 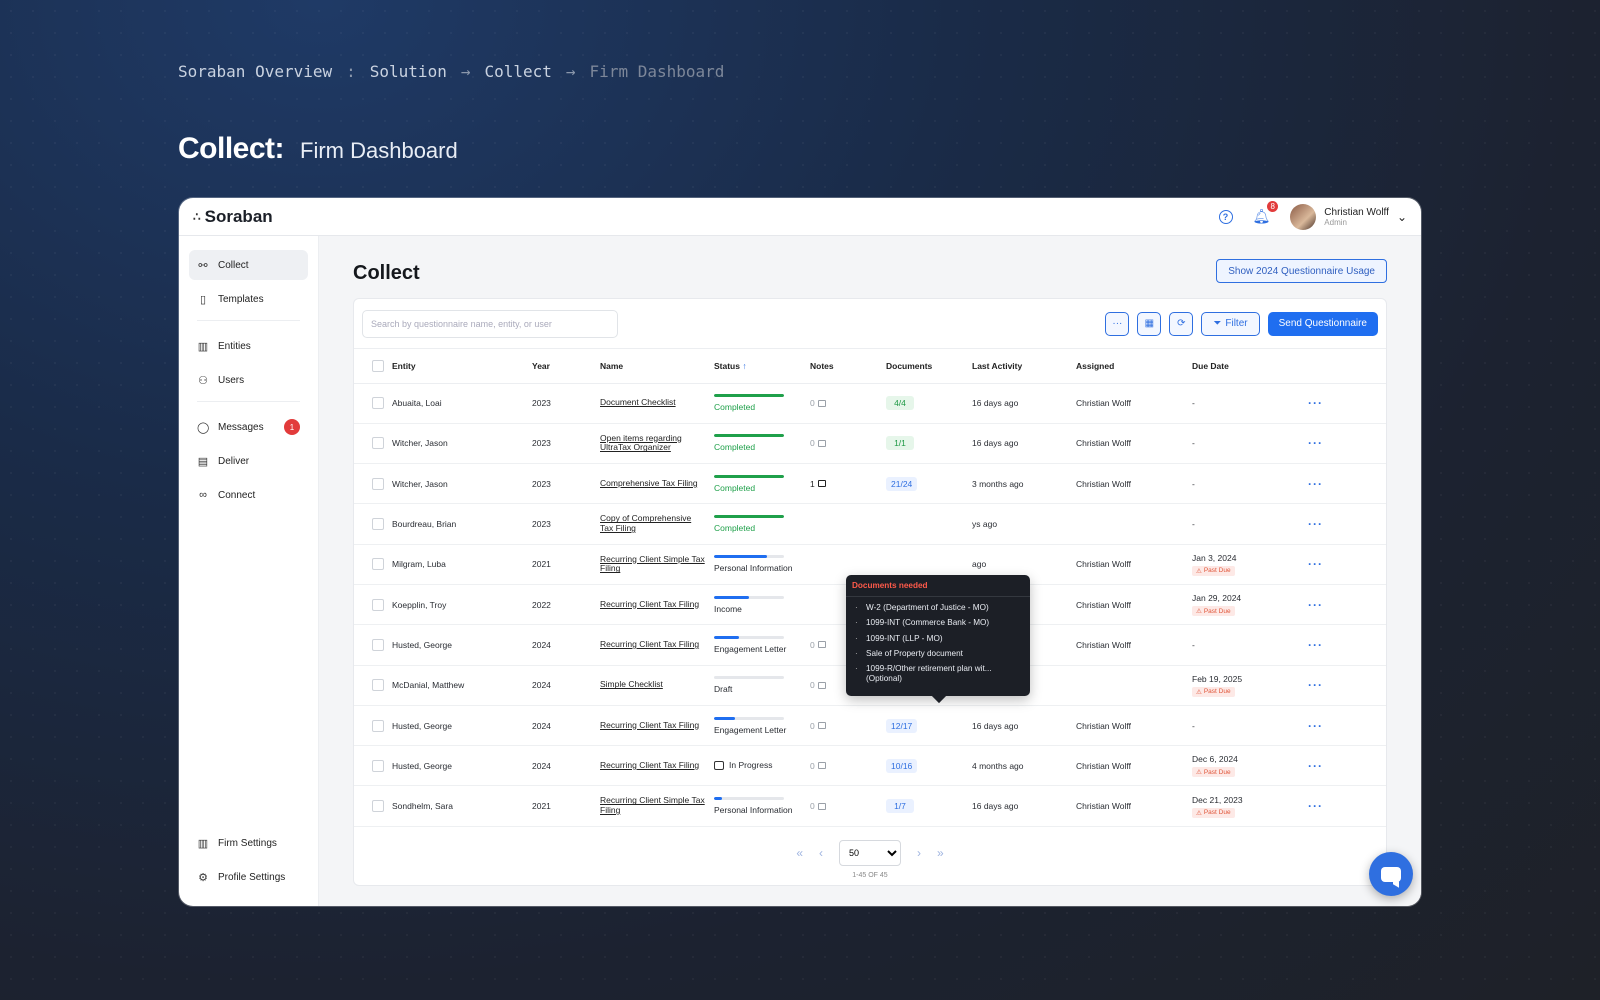 What do you see at coordinates (1130, 366) in the screenshot?
I see `column-header: Assigned` at bounding box center [1130, 366].